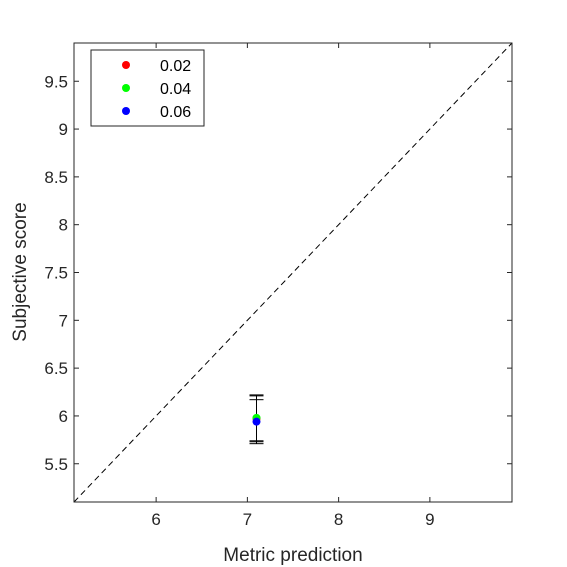 Image resolution: width=567 pixels, height=567 pixels. What do you see at coordinates (56, 368) in the screenshot?
I see `y-tick-label: 6.5` at bounding box center [56, 368].